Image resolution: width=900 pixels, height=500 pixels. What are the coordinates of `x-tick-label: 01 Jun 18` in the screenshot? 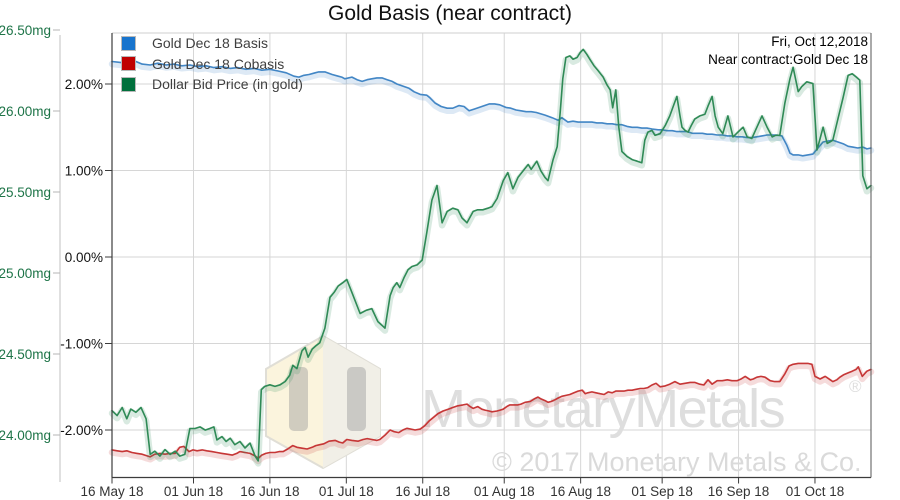 It's located at (193, 491).